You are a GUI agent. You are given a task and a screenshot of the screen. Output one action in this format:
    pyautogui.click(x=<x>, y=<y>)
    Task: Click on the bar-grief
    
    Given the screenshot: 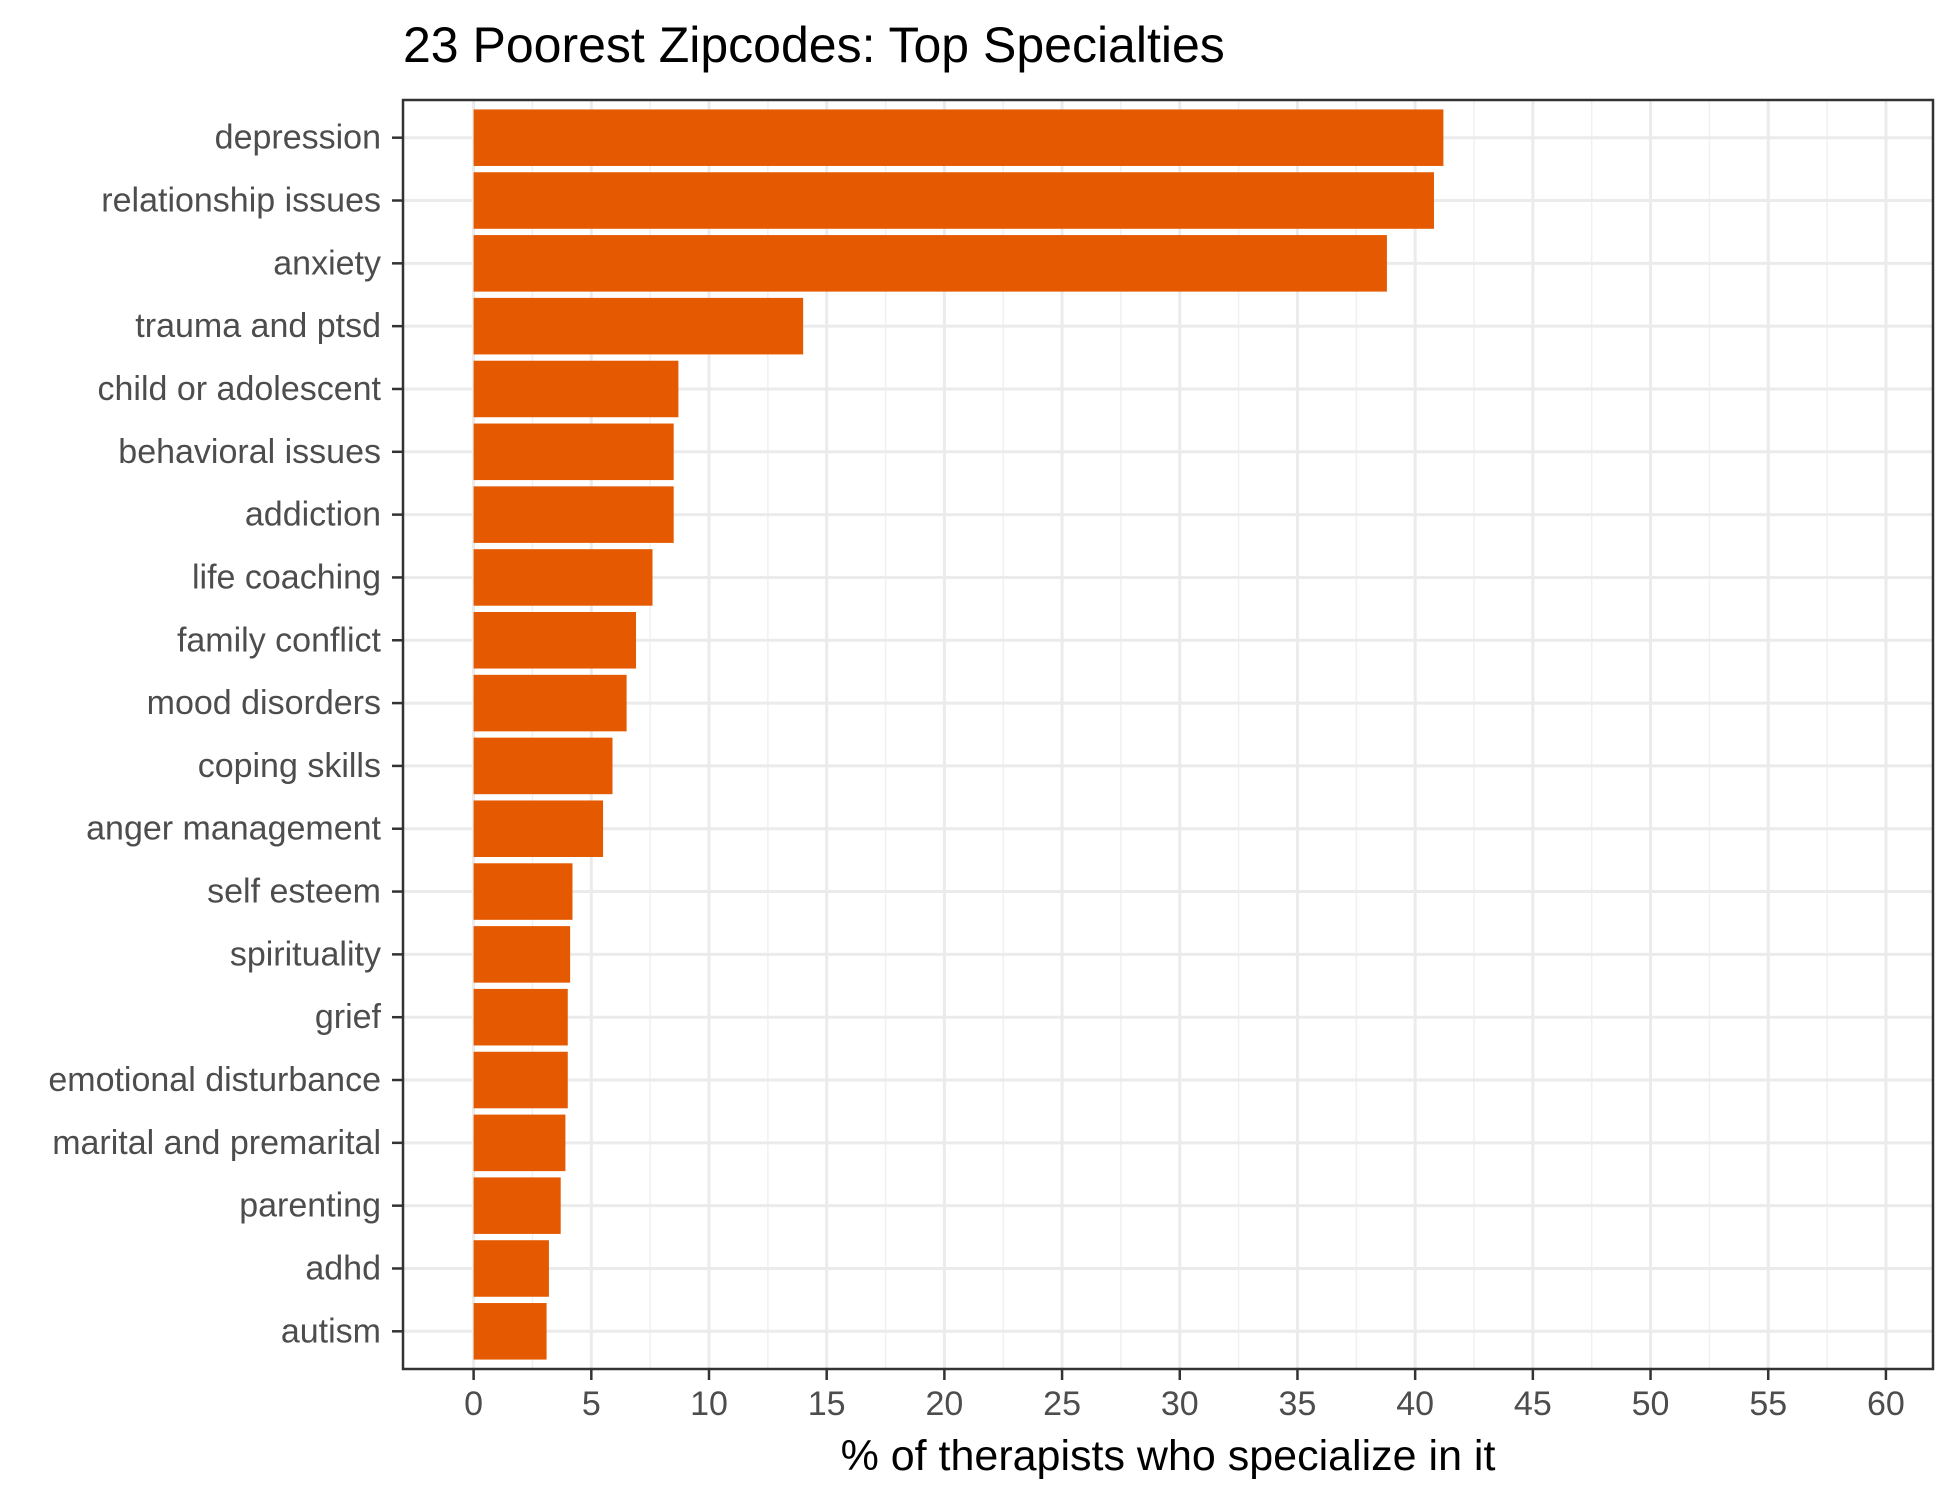 What is the action you would take?
    pyautogui.click(x=520, y=1017)
    